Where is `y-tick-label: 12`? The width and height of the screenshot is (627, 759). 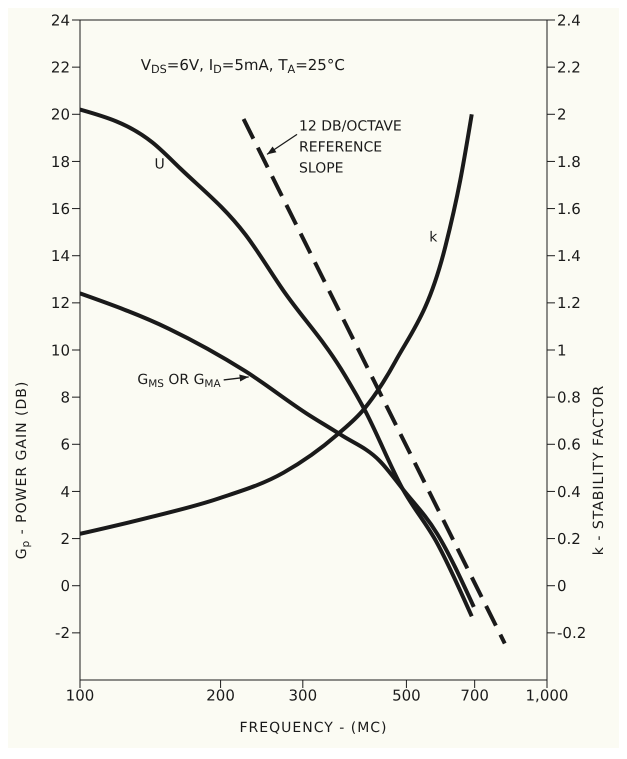 y-tick-label: 12 is located at coordinates (60, 303).